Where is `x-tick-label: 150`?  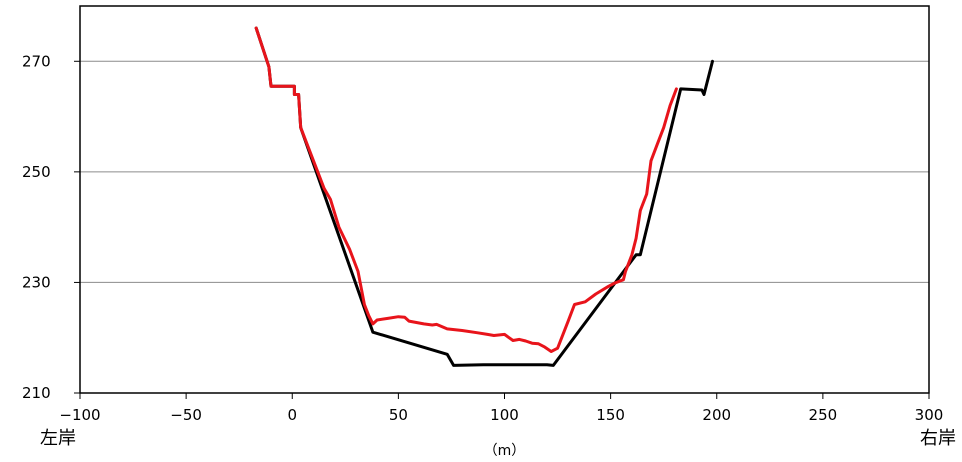 x-tick-label: 150 is located at coordinates (610, 415).